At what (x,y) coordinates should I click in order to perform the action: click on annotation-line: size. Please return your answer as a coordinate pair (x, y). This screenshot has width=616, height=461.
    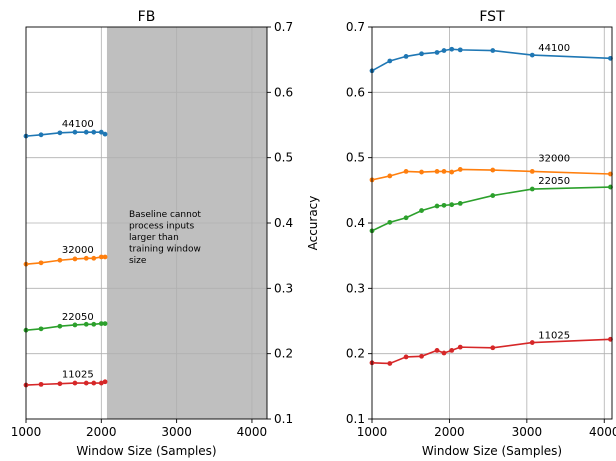
    Looking at the image, I should click on (138, 261).